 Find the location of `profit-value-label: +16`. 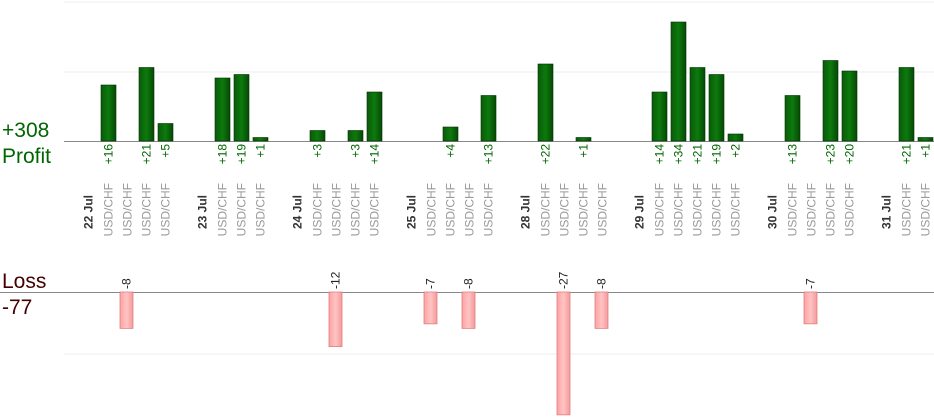

profit-value-label: +16 is located at coordinates (109, 154).